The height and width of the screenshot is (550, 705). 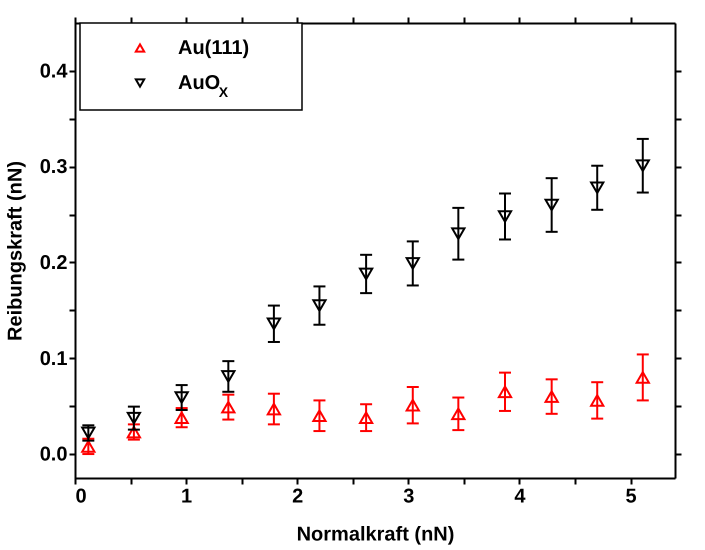 I want to click on x-tick-label: 4, so click(x=520, y=497).